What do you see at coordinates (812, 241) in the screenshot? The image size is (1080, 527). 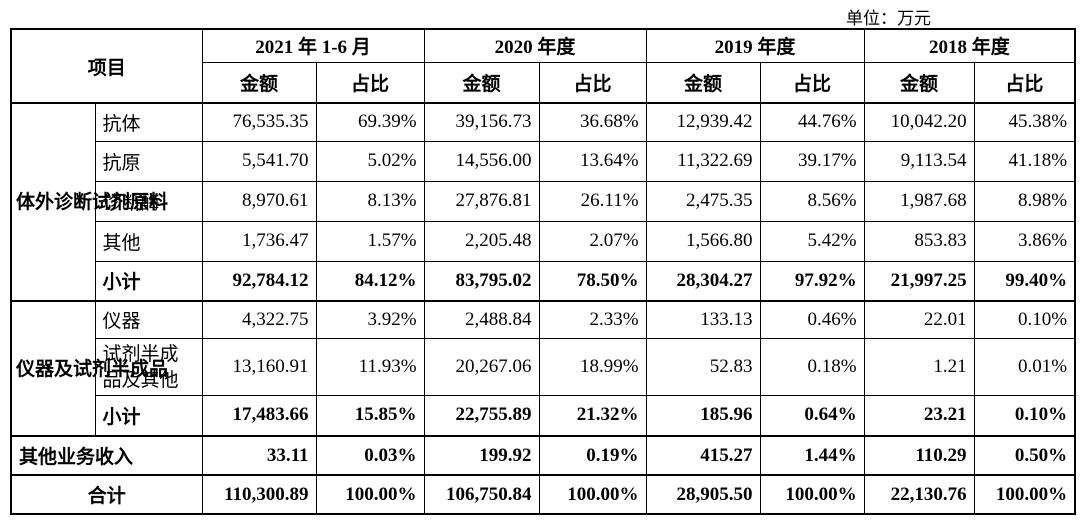 I see `ratio-cell: 5.42%` at bounding box center [812, 241].